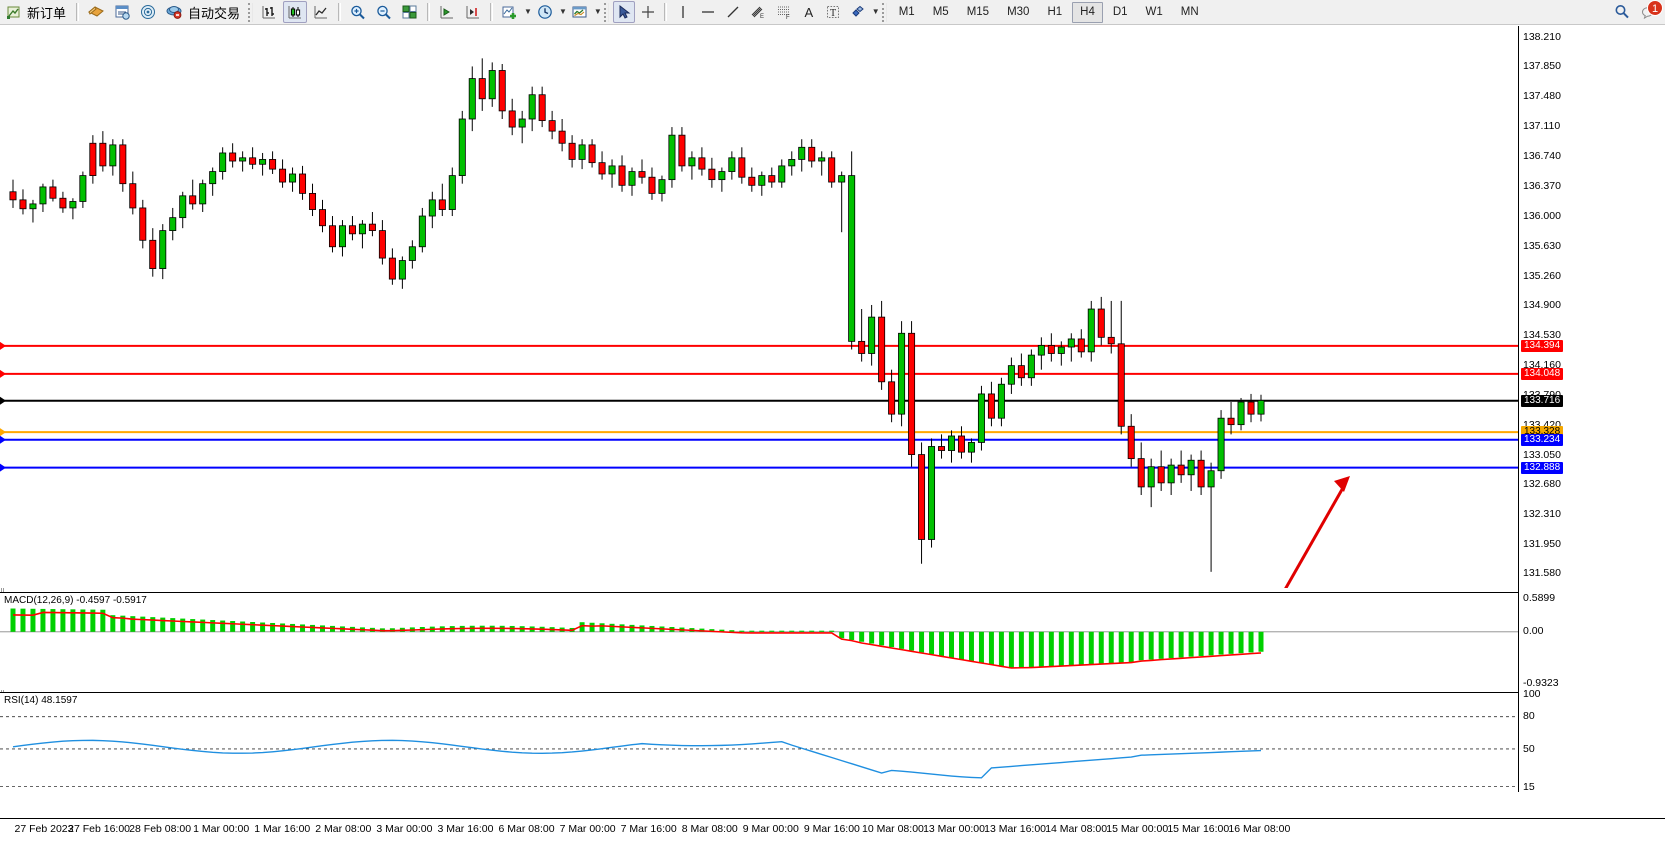 The height and width of the screenshot is (843, 1665). I want to click on fibonacci-retracement-icon: F, so click(783, 13).